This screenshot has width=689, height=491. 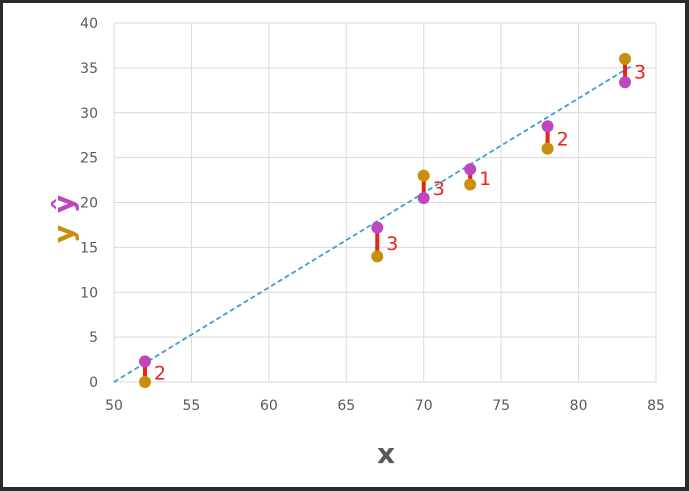 What do you see at coordinates (89, 204) in the screenshot?
I see `y-tick-label: 20` at bounding box center [89, 204].